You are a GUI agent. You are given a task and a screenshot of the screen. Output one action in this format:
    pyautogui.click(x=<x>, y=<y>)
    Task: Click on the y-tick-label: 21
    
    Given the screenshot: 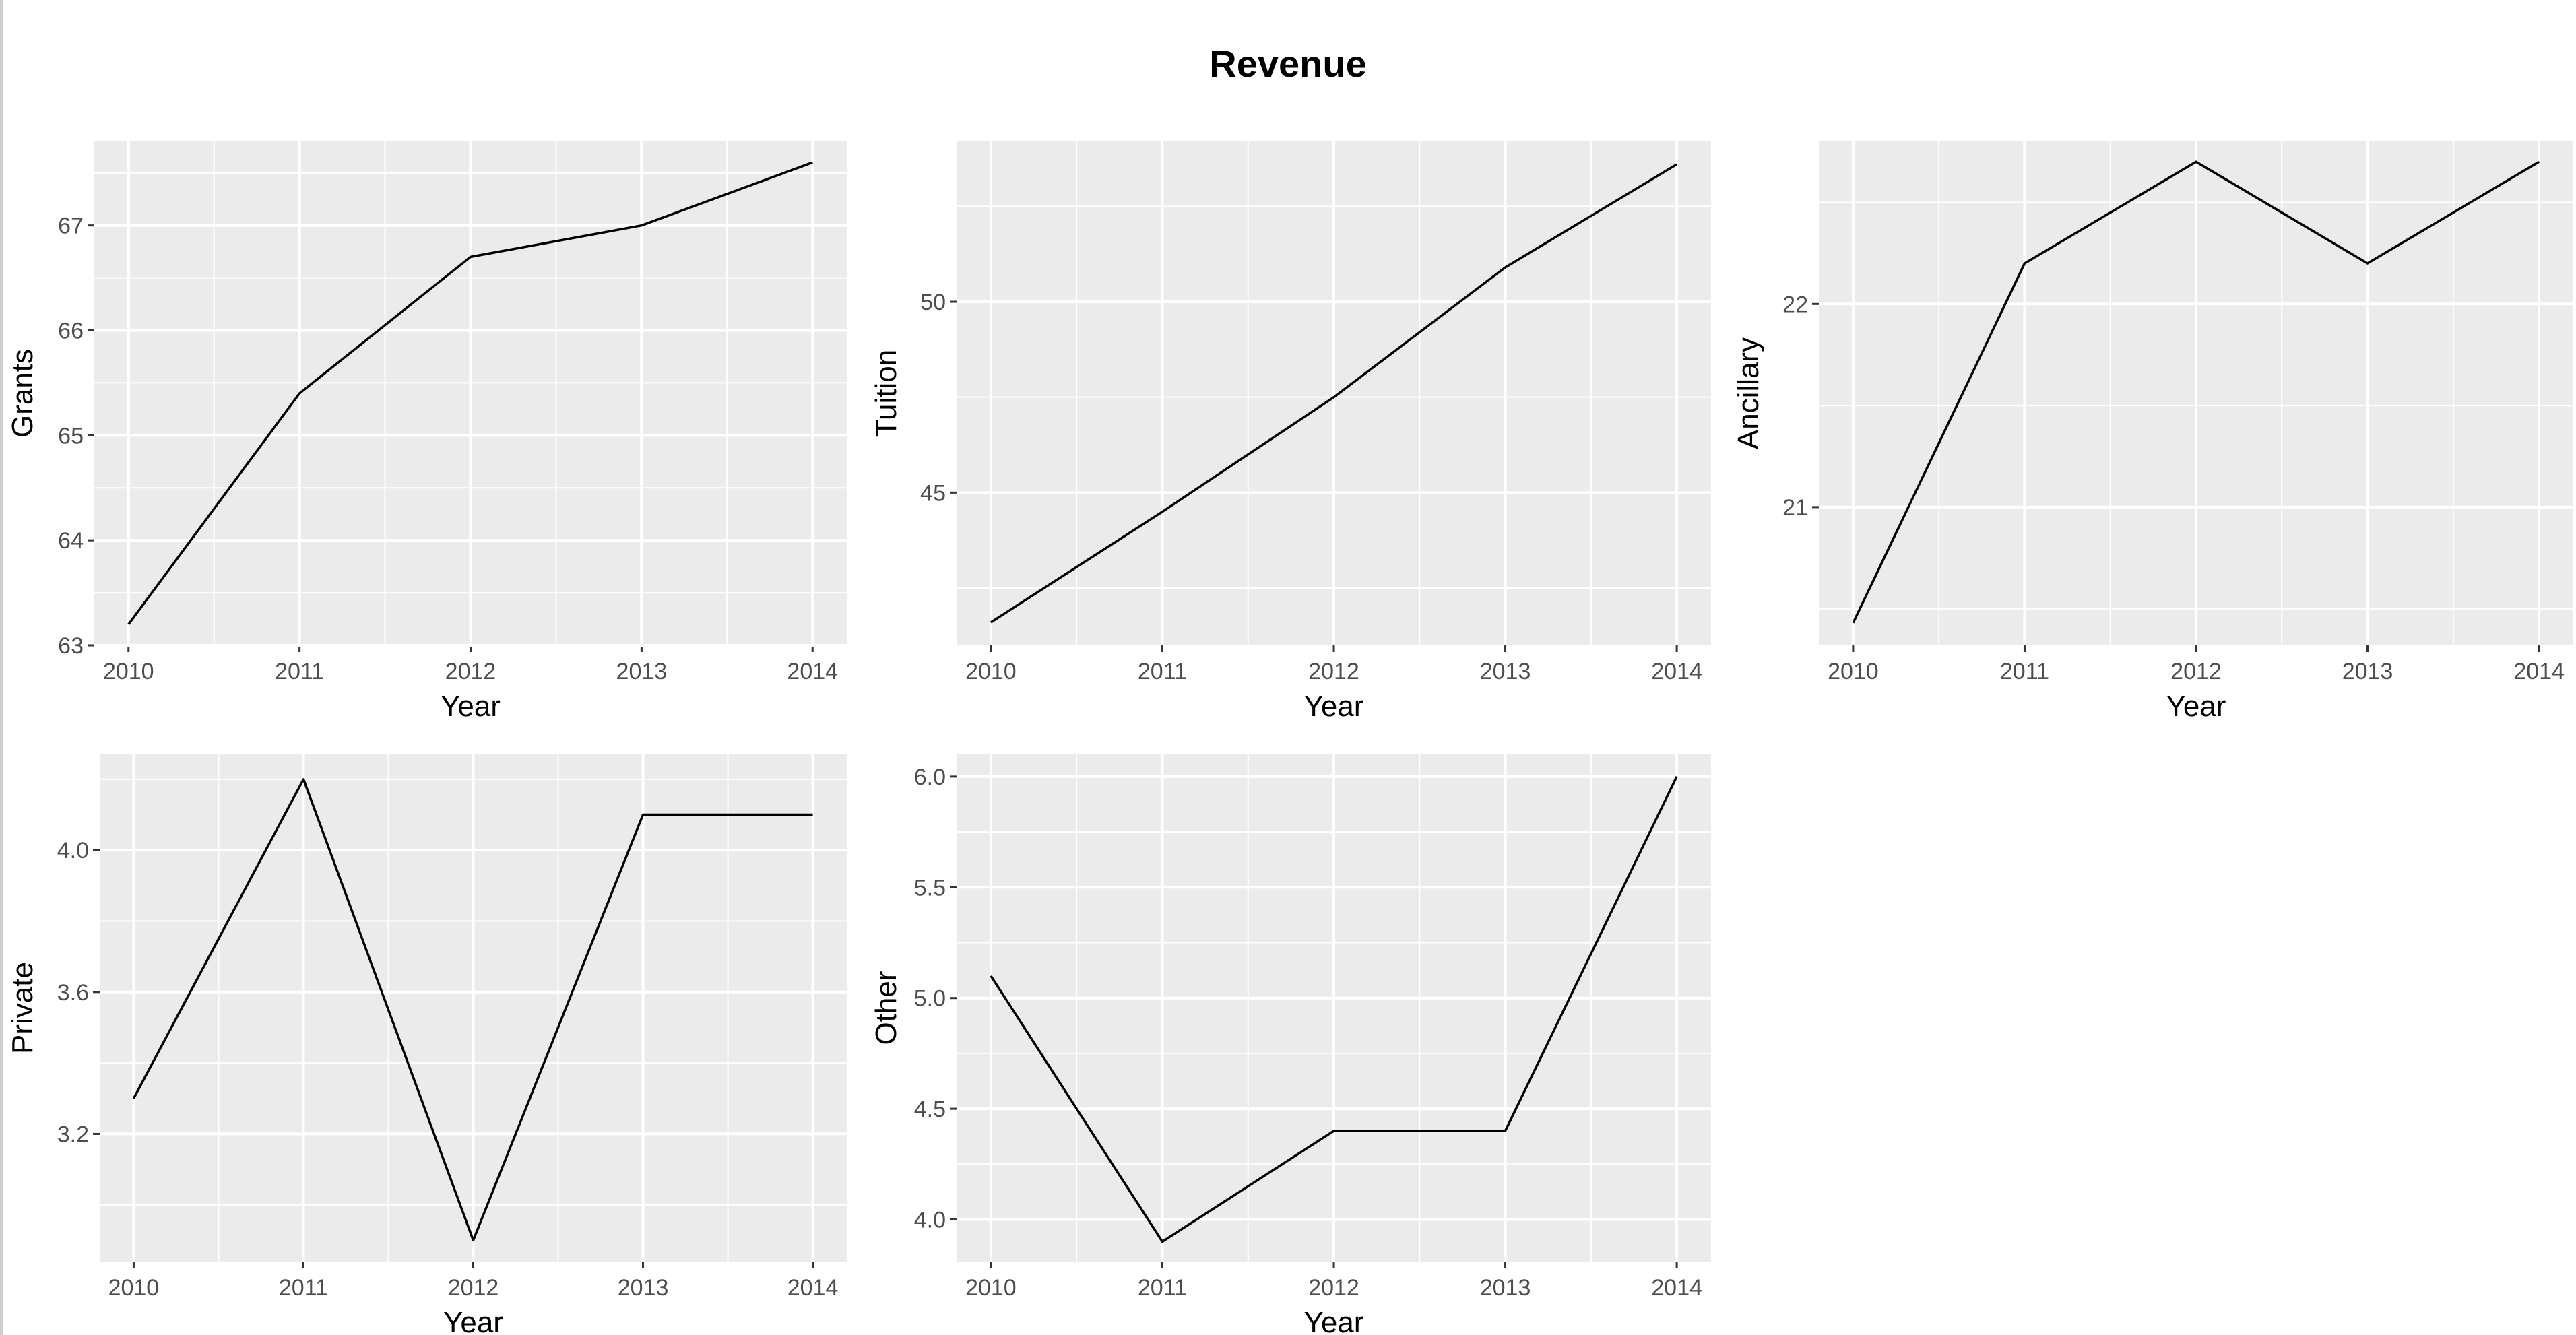 What is the action you would take?
    pyautogui.click(x=1795, y=508)
    